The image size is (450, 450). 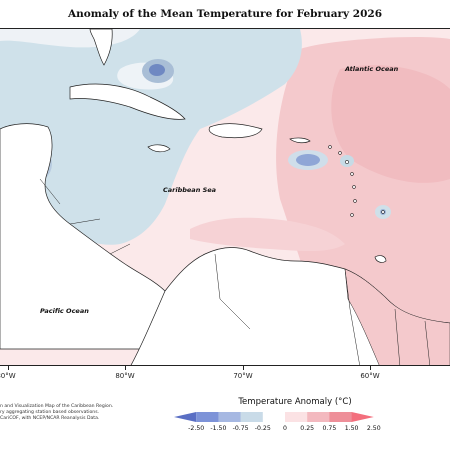 What do you see at coordinates (185, 417) in the screenshot?
I see `legend-arrow-low` at bounding box center [185, 417].